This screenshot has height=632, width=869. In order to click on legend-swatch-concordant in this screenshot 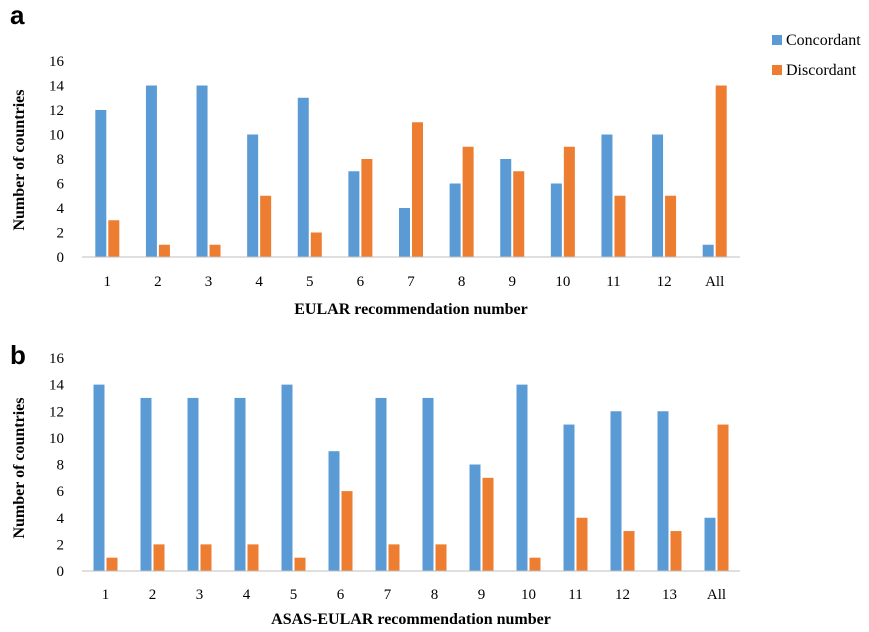, I will do `click(777, 40)`.